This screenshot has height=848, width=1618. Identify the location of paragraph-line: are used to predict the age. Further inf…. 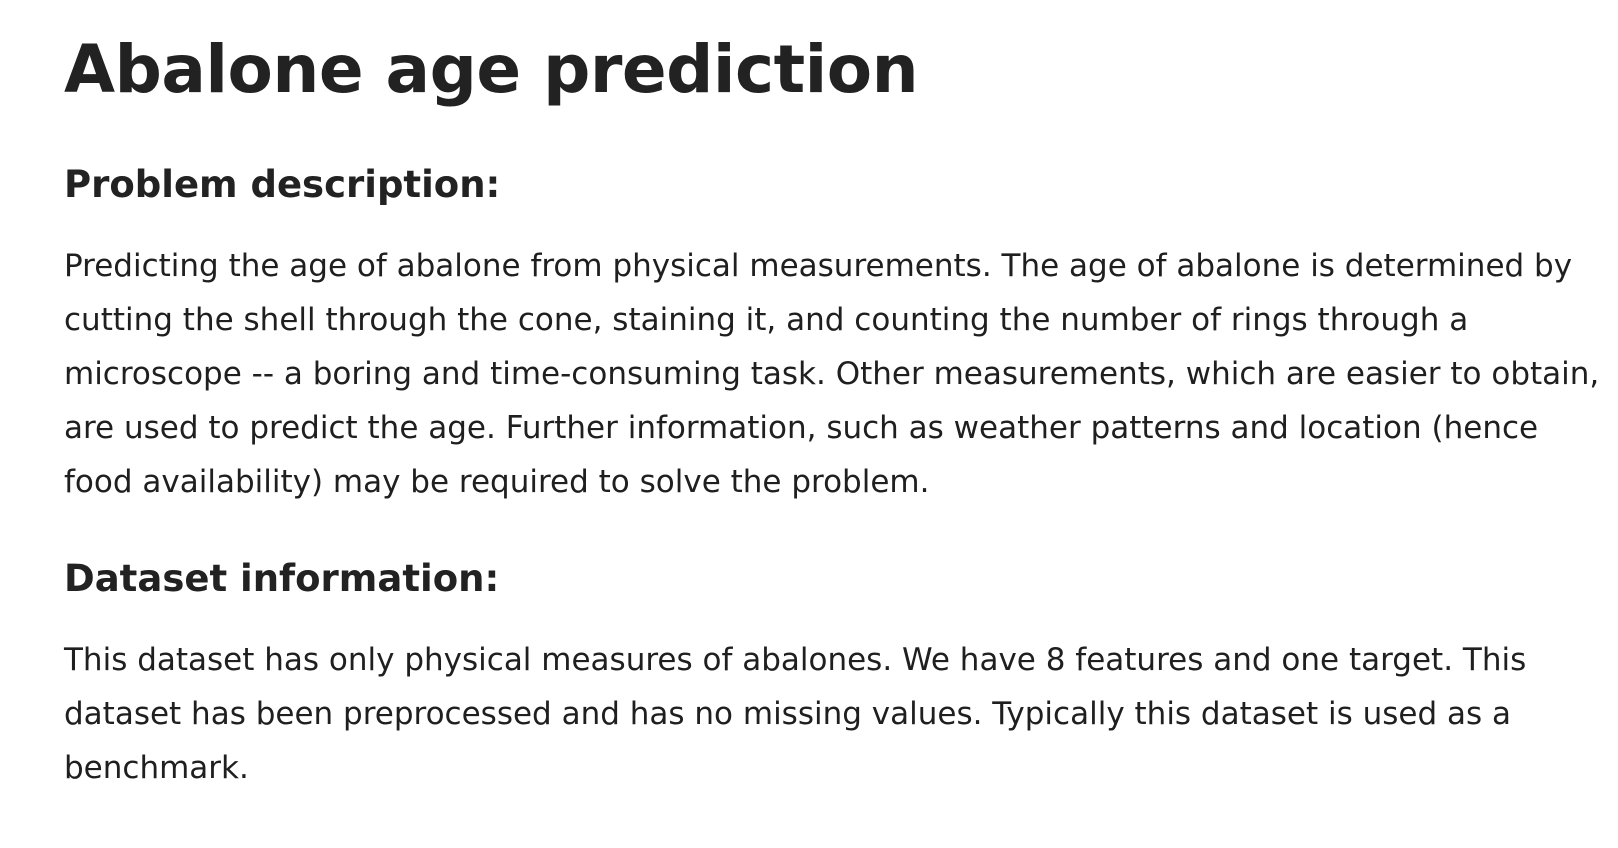
(801, 428).